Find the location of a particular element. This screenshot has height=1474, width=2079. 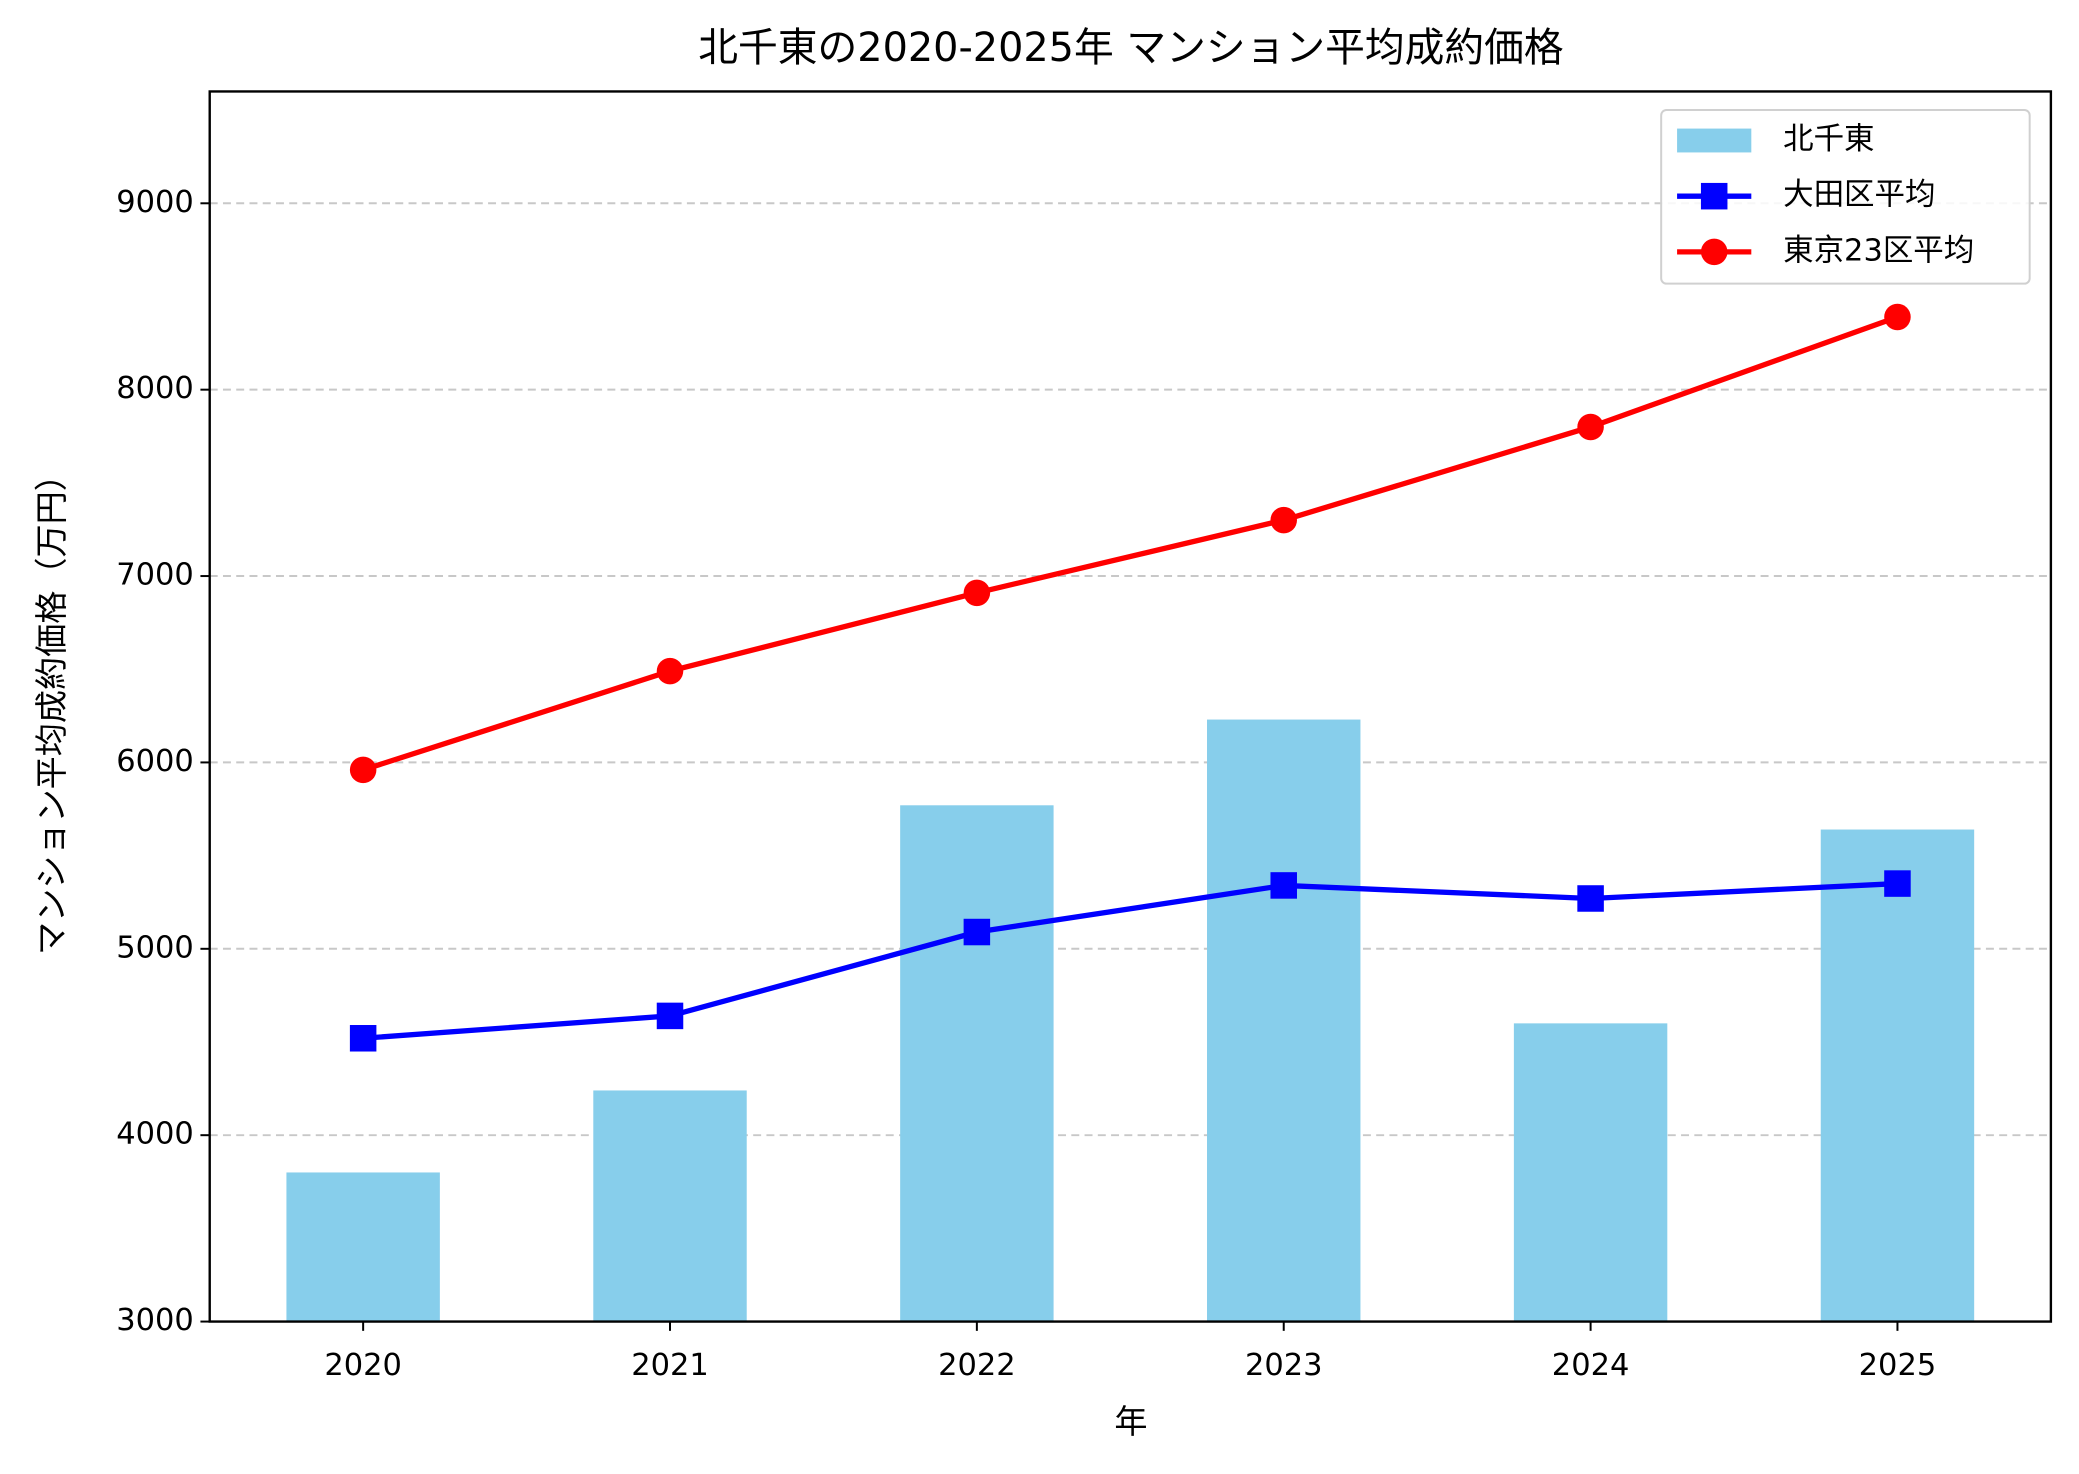

y-tick-label: 7000 is located at coordinates (155, 575).